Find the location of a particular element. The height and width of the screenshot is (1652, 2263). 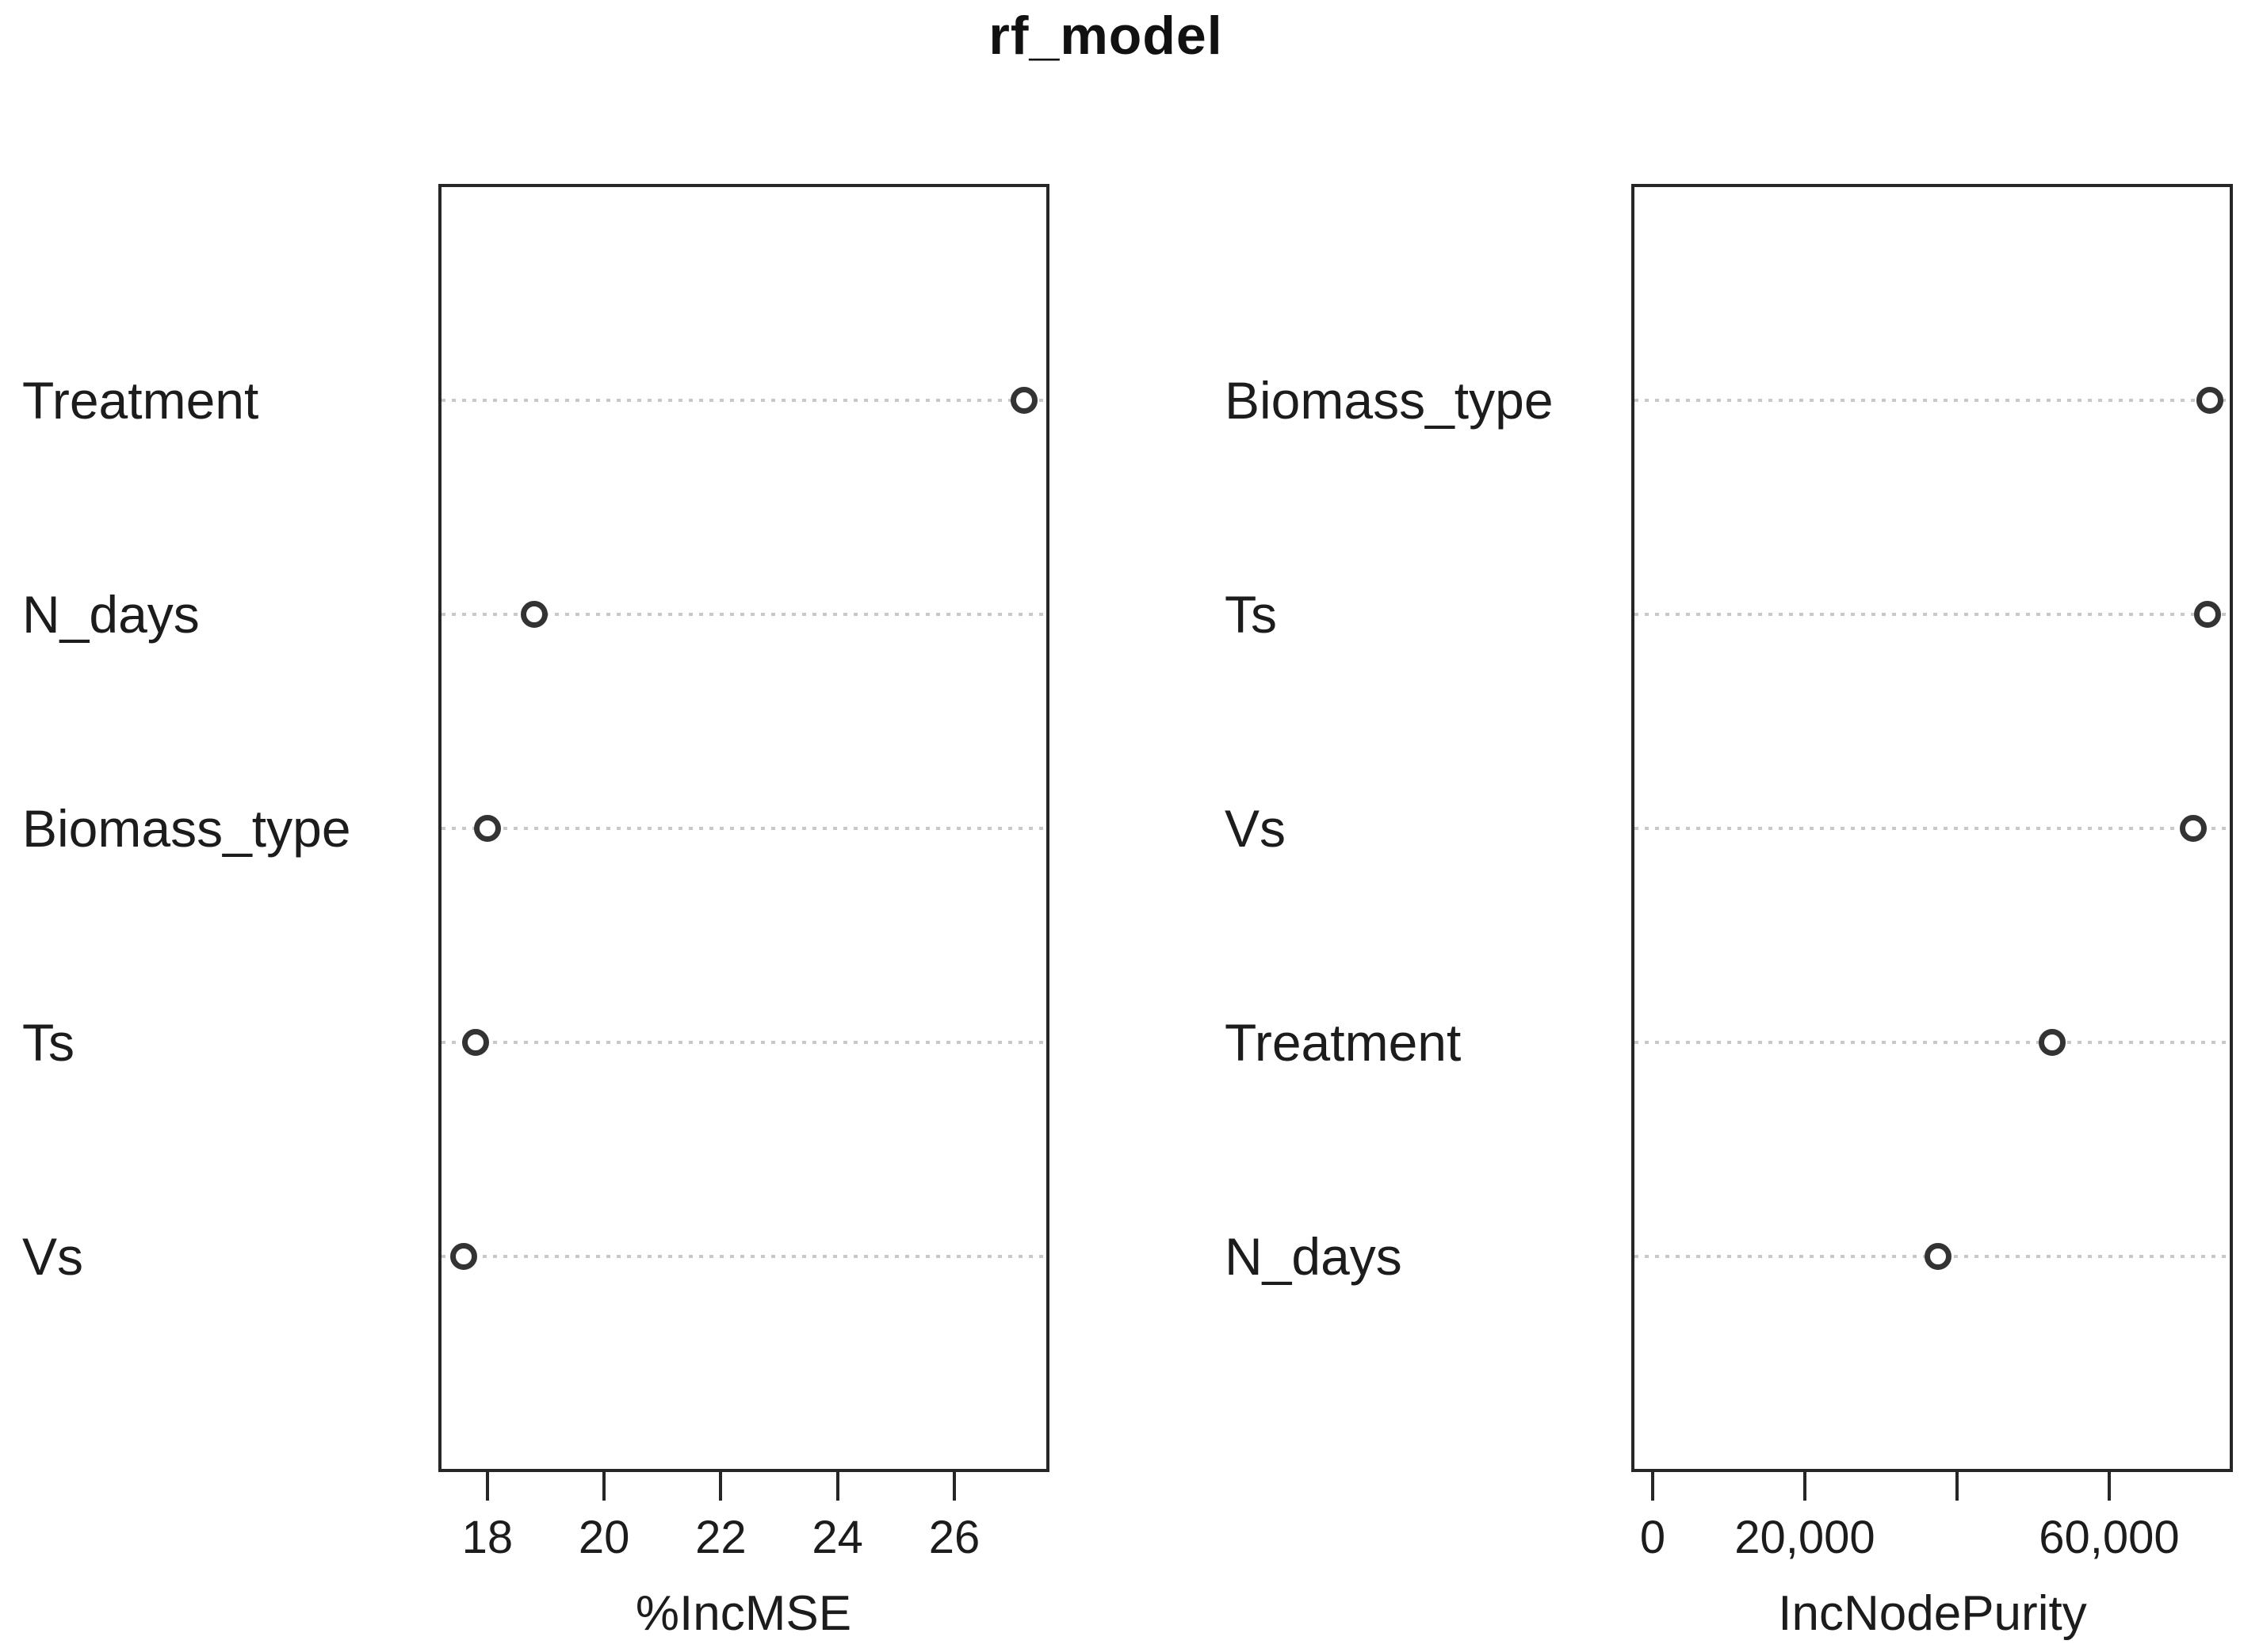

x-tick-label: 20 is located at coordinates (604, 1538).